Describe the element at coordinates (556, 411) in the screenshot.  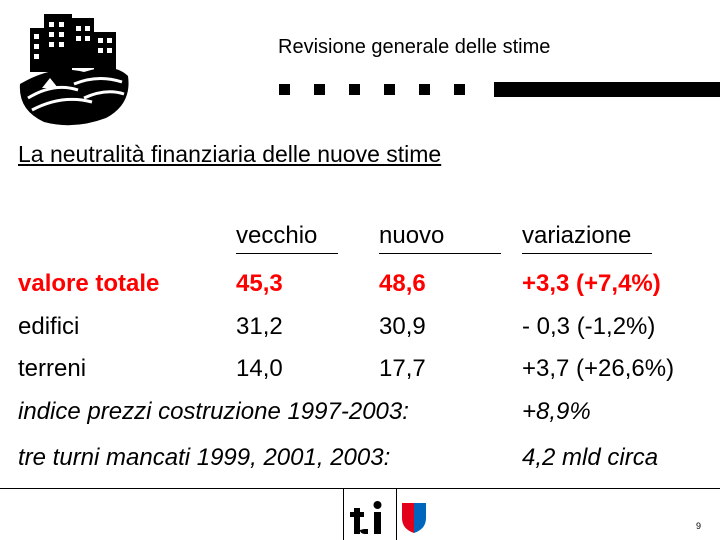
I see `note-value-indice-prezzi: +8,9%` at that location.